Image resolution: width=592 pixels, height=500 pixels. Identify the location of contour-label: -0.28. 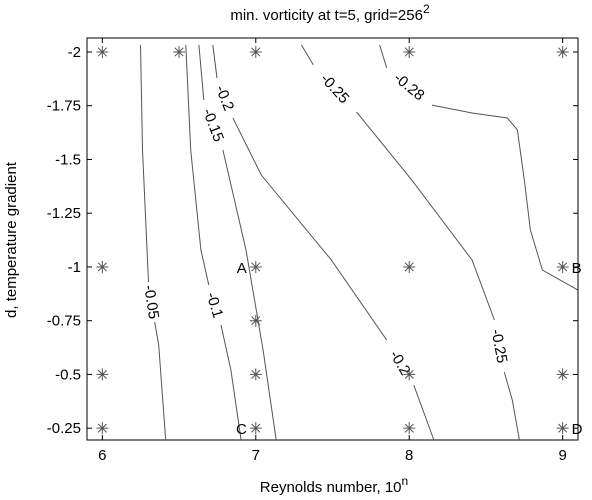
(408, 86).